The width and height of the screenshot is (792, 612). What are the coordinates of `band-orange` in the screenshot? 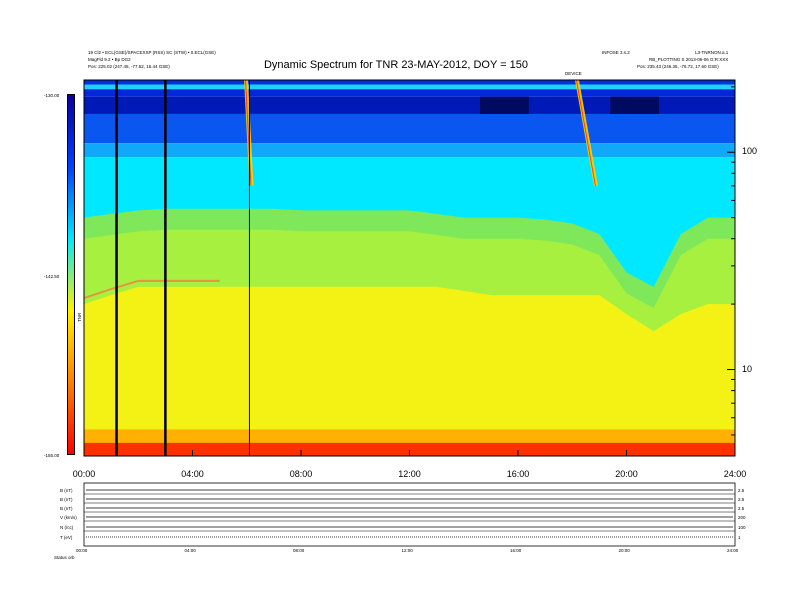 It's located at (409, 436).